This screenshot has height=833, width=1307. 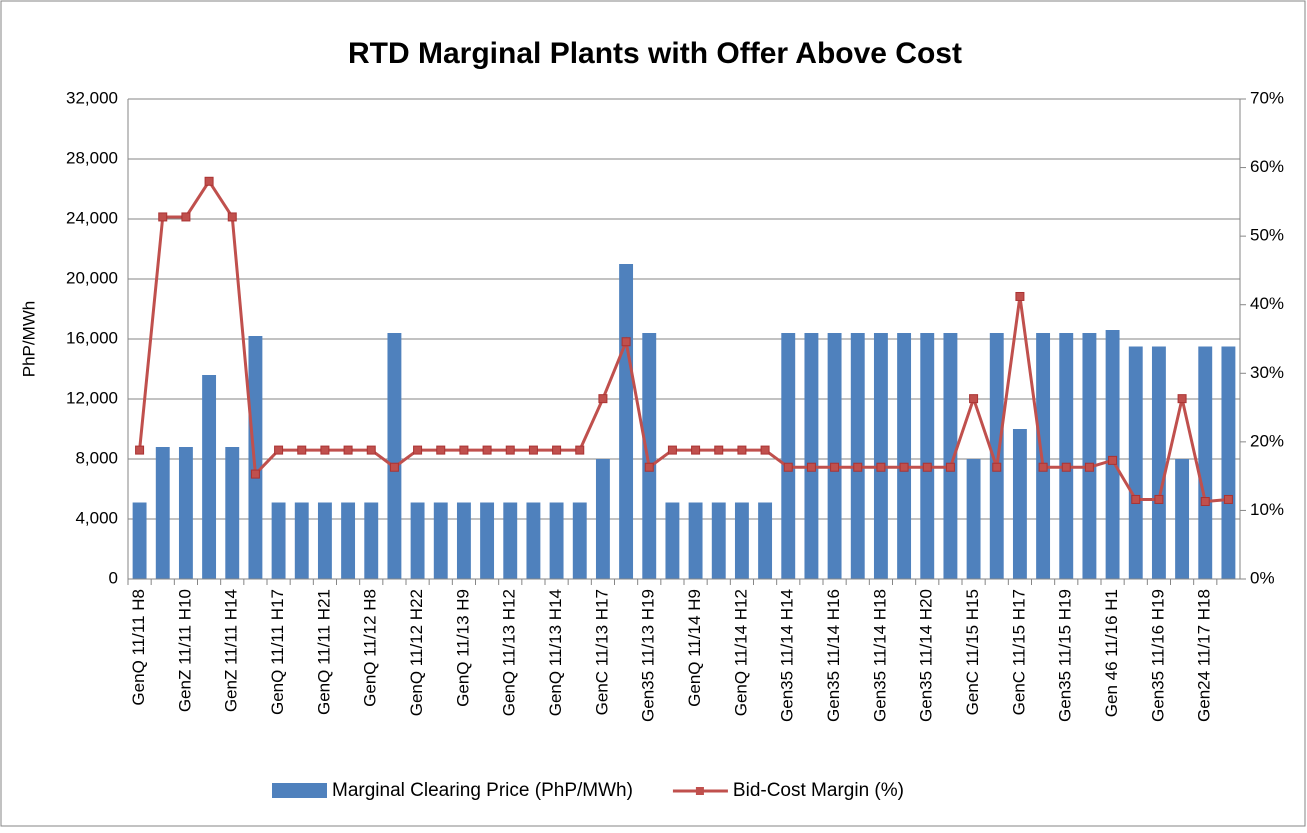 I want to click on x-tick-label: GenC 11/15 H17, so click(x=1018, y=652).